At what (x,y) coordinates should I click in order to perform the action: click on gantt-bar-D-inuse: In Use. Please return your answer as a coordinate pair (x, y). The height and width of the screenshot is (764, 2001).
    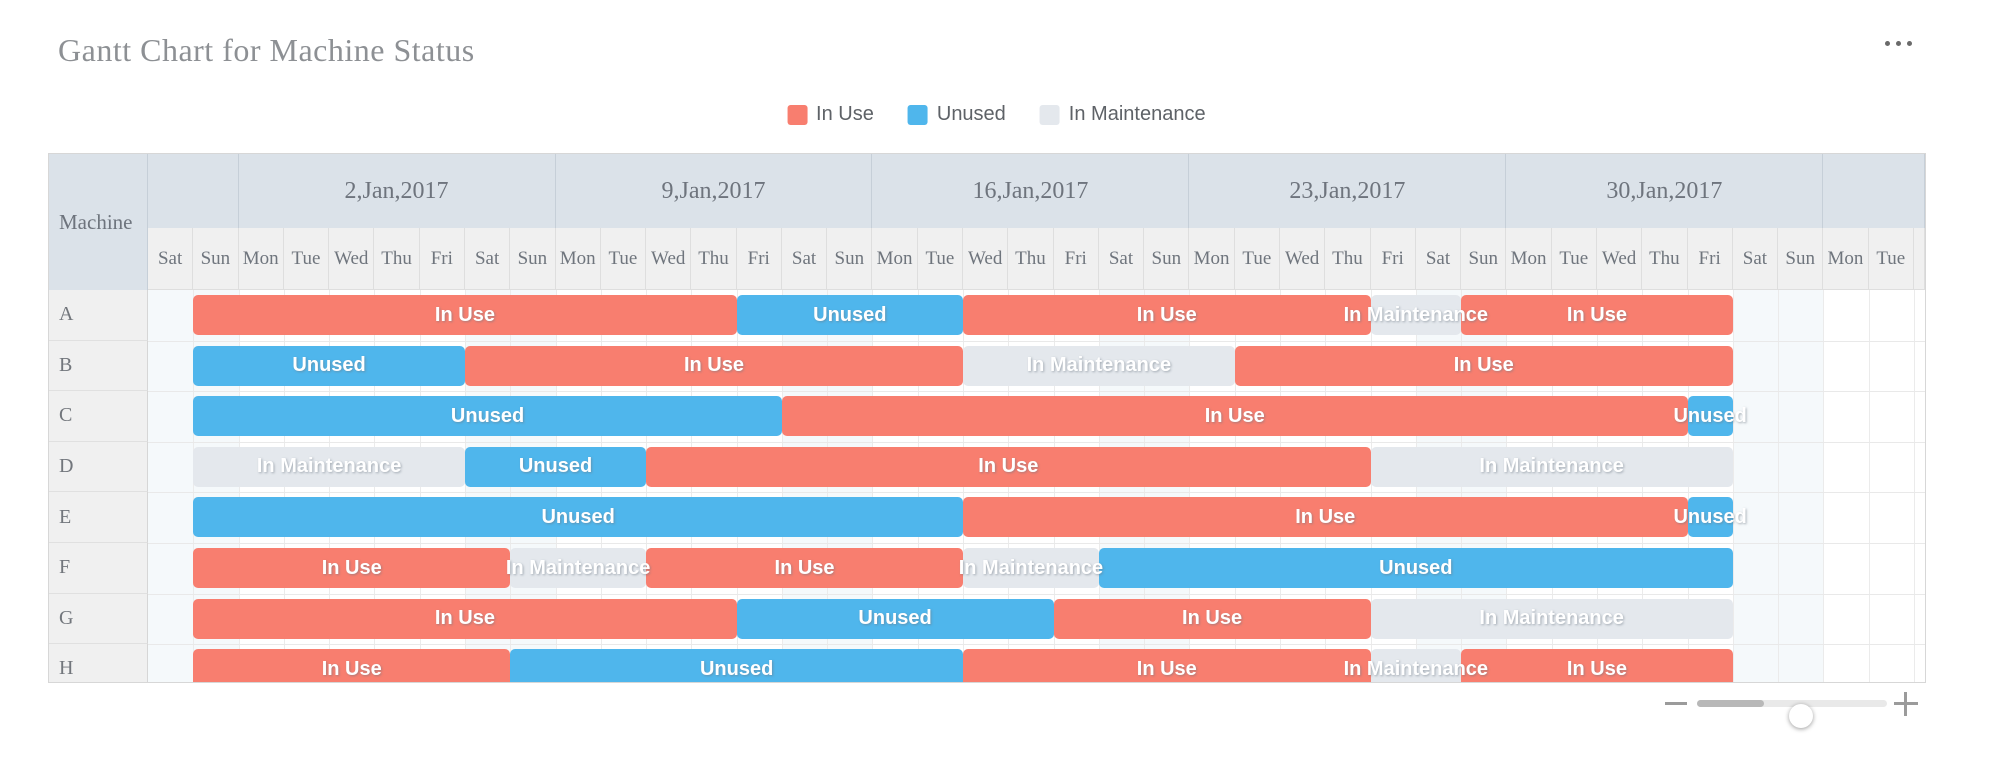
    Looking at the image, I should click on (1008, 466).